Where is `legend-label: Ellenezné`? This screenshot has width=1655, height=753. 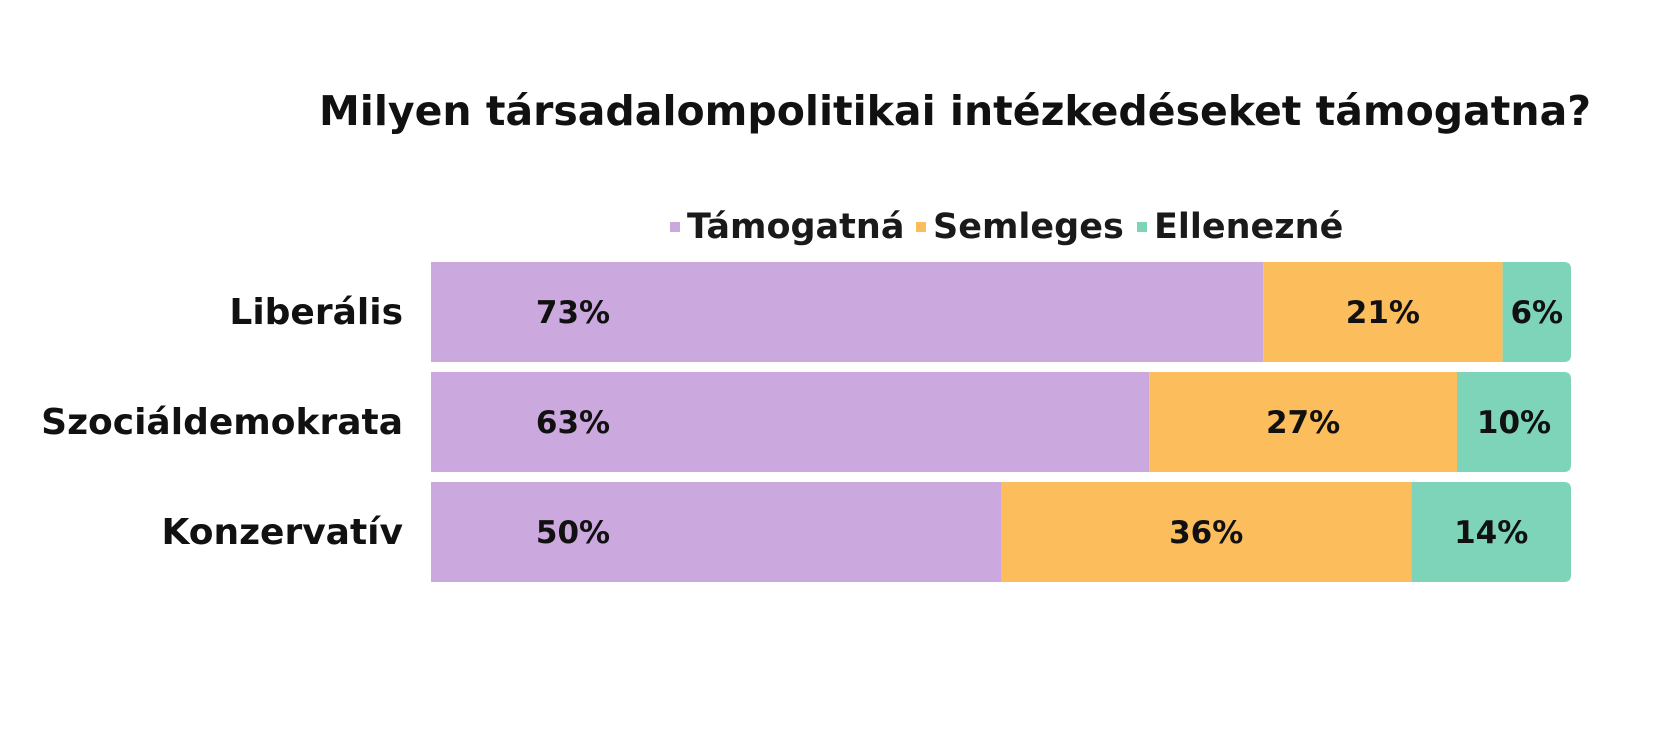 legend-label: Ellenezné is located at coordinates (1248, 227).